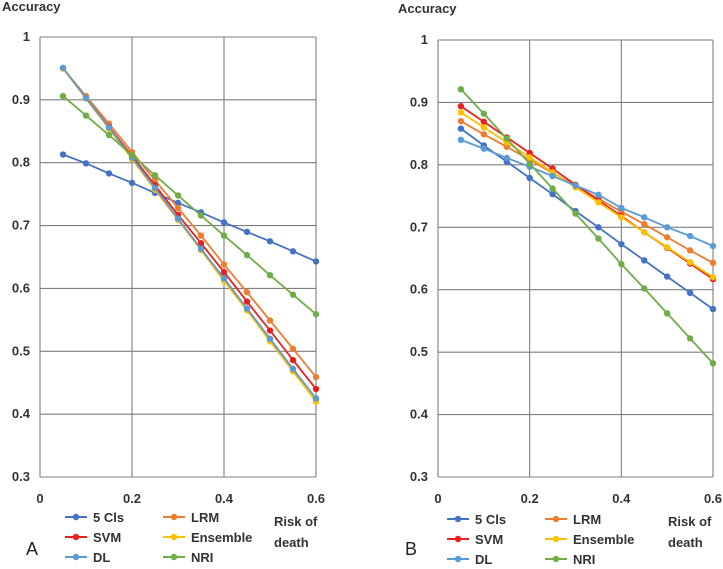 The width and height of the screenshot is (723, 569). What do you see at coordinates (107, 537) in the screenshot?
I see `legend-label: SVM` at bounding box center [107, 537].